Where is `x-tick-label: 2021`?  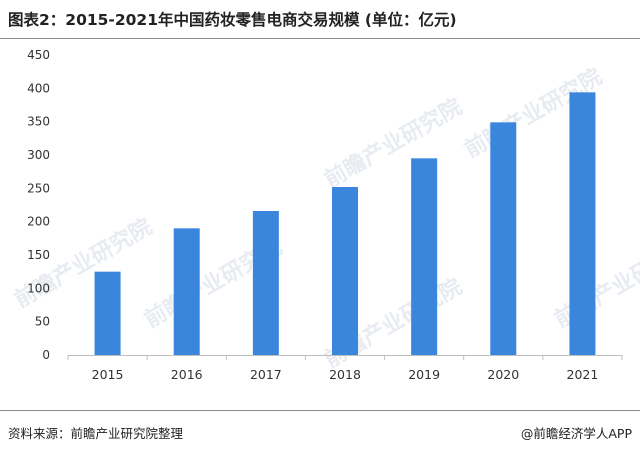 x-tick-label: 2021 is located at coordinates (583, 374).